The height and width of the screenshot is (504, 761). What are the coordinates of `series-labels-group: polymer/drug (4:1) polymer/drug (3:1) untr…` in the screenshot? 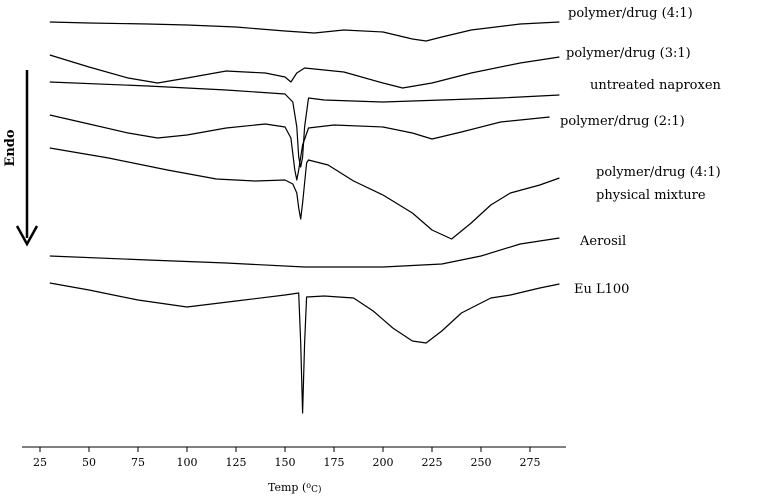 It's located at (641, 151).